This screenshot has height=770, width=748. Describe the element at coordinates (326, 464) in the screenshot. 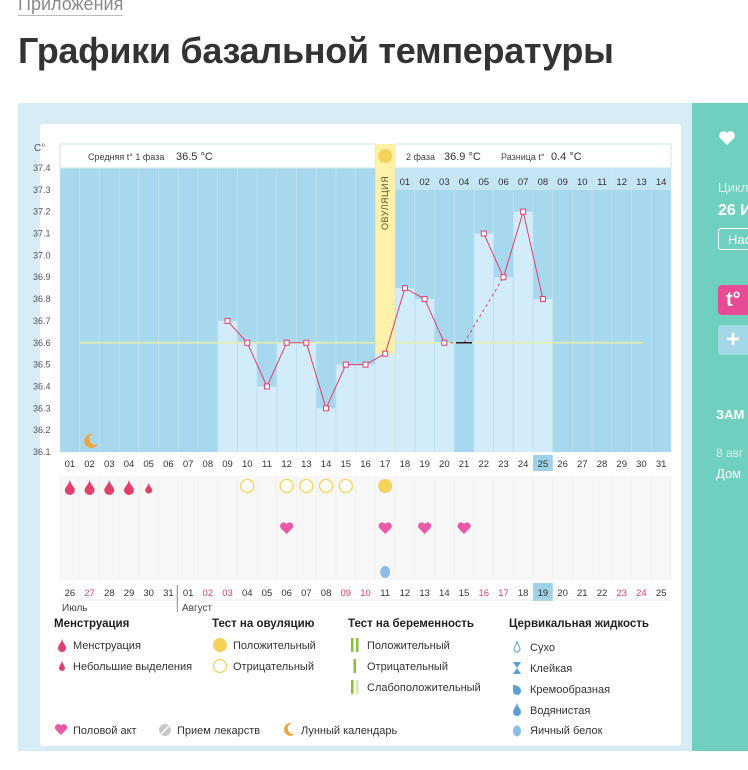

I see `x-tick-label: 14` at that location.